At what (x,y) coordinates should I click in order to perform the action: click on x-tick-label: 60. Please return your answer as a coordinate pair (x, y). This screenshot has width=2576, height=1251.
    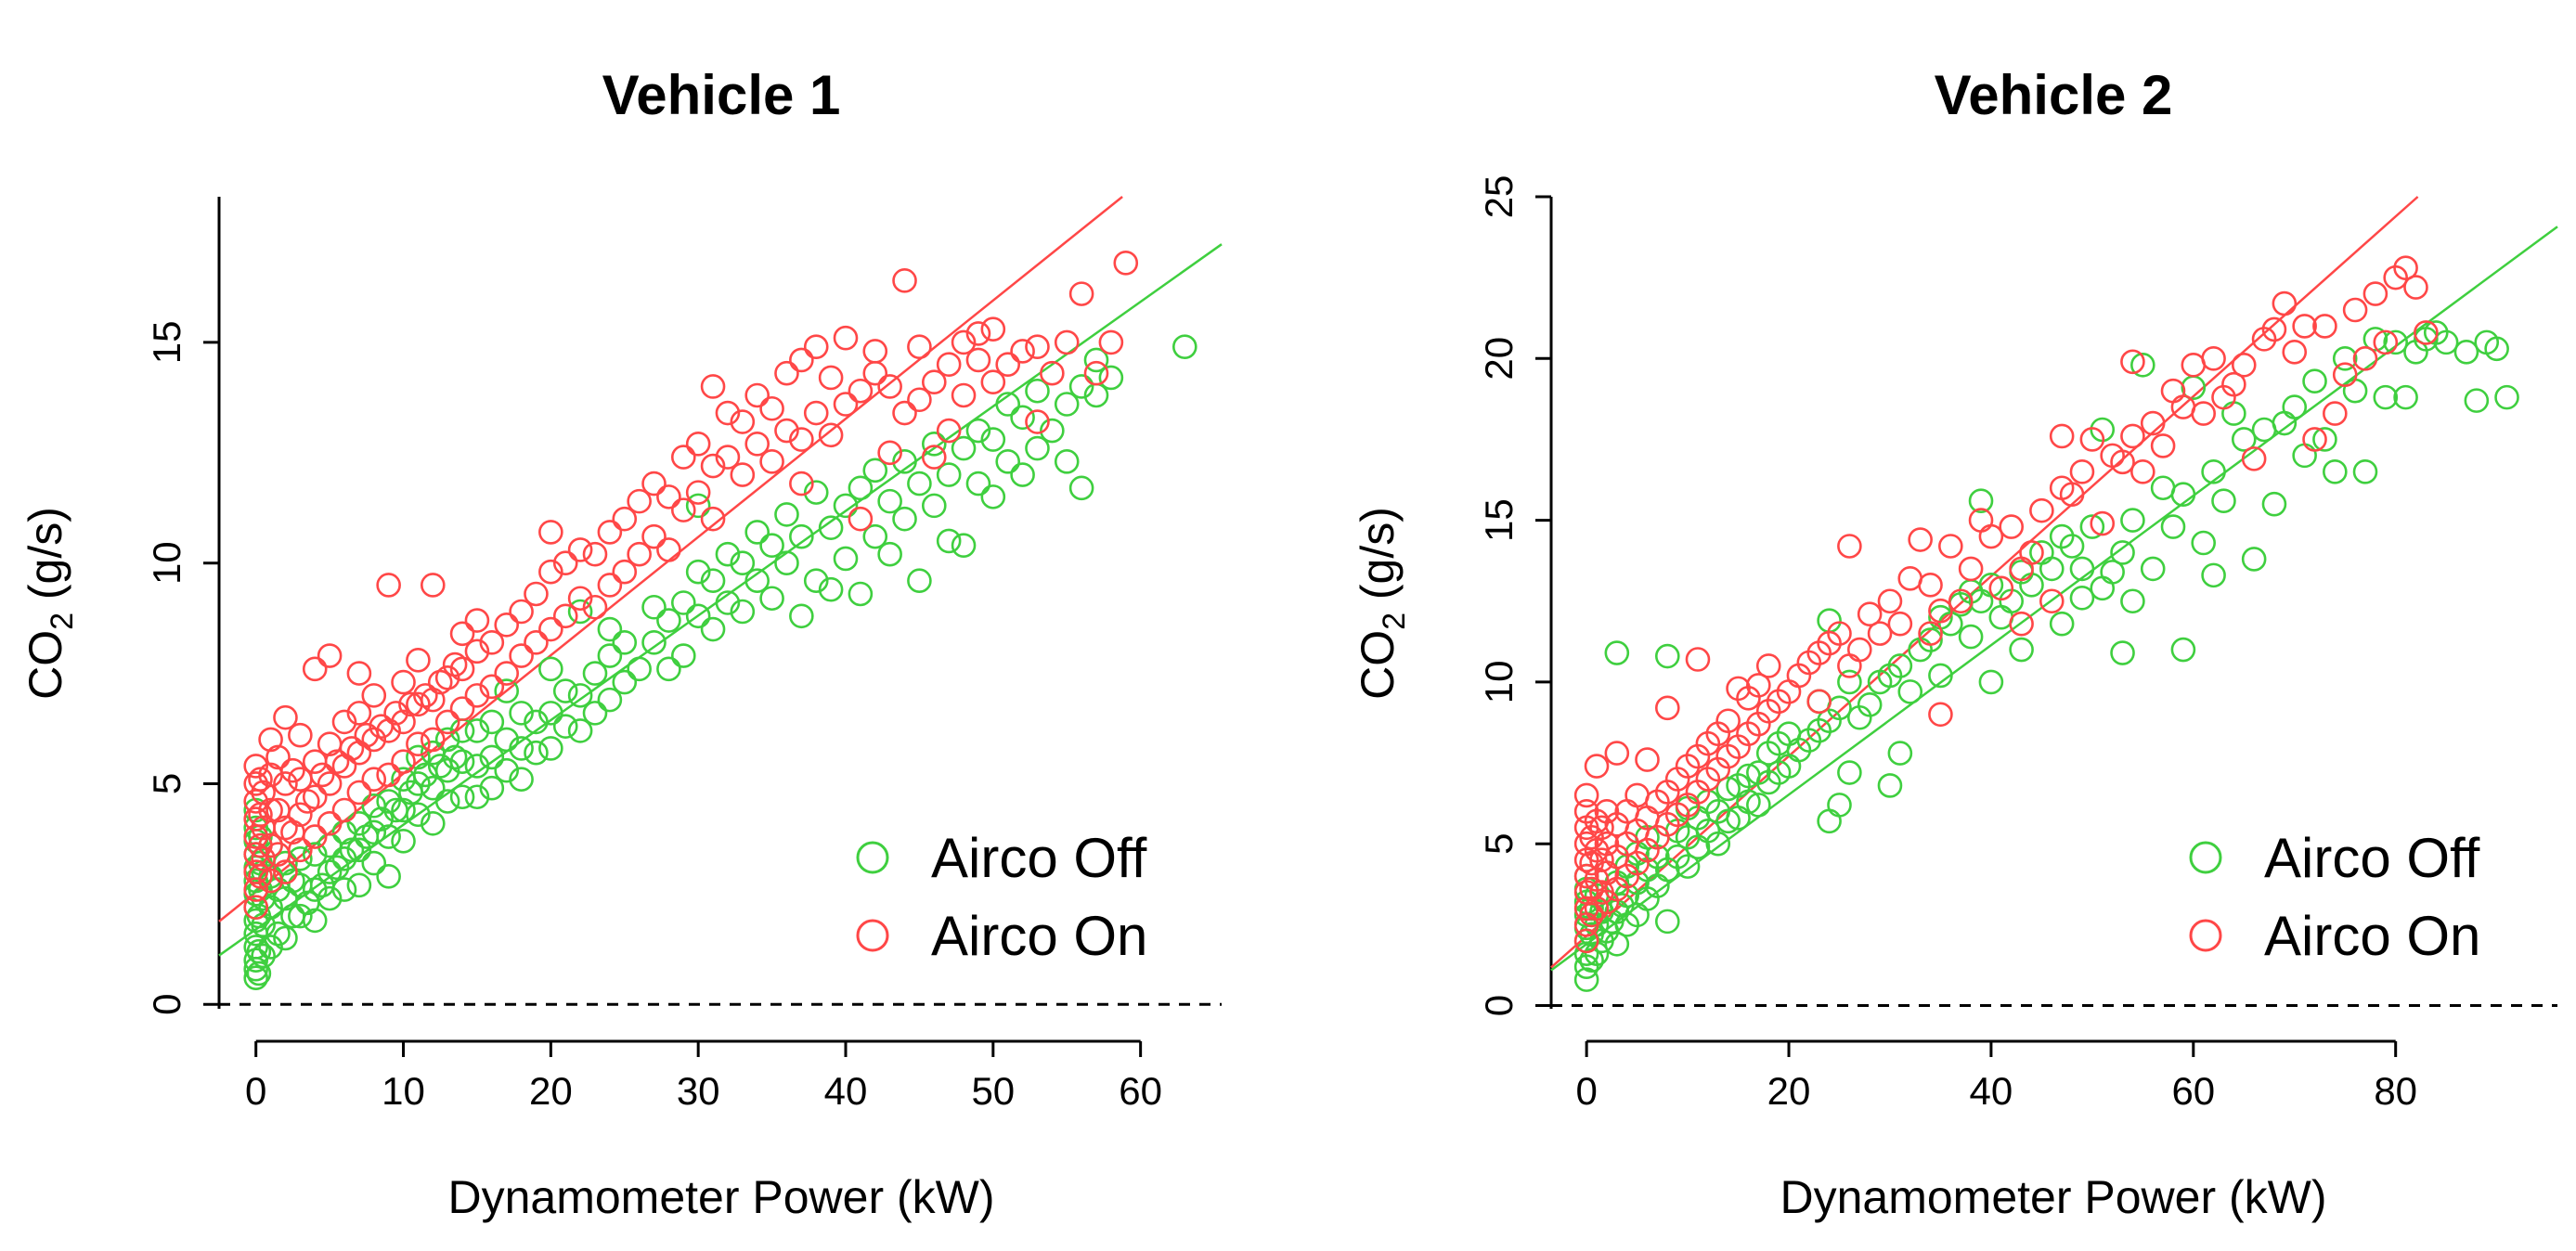
    Looking at the image, I should click on (1140, 1091).